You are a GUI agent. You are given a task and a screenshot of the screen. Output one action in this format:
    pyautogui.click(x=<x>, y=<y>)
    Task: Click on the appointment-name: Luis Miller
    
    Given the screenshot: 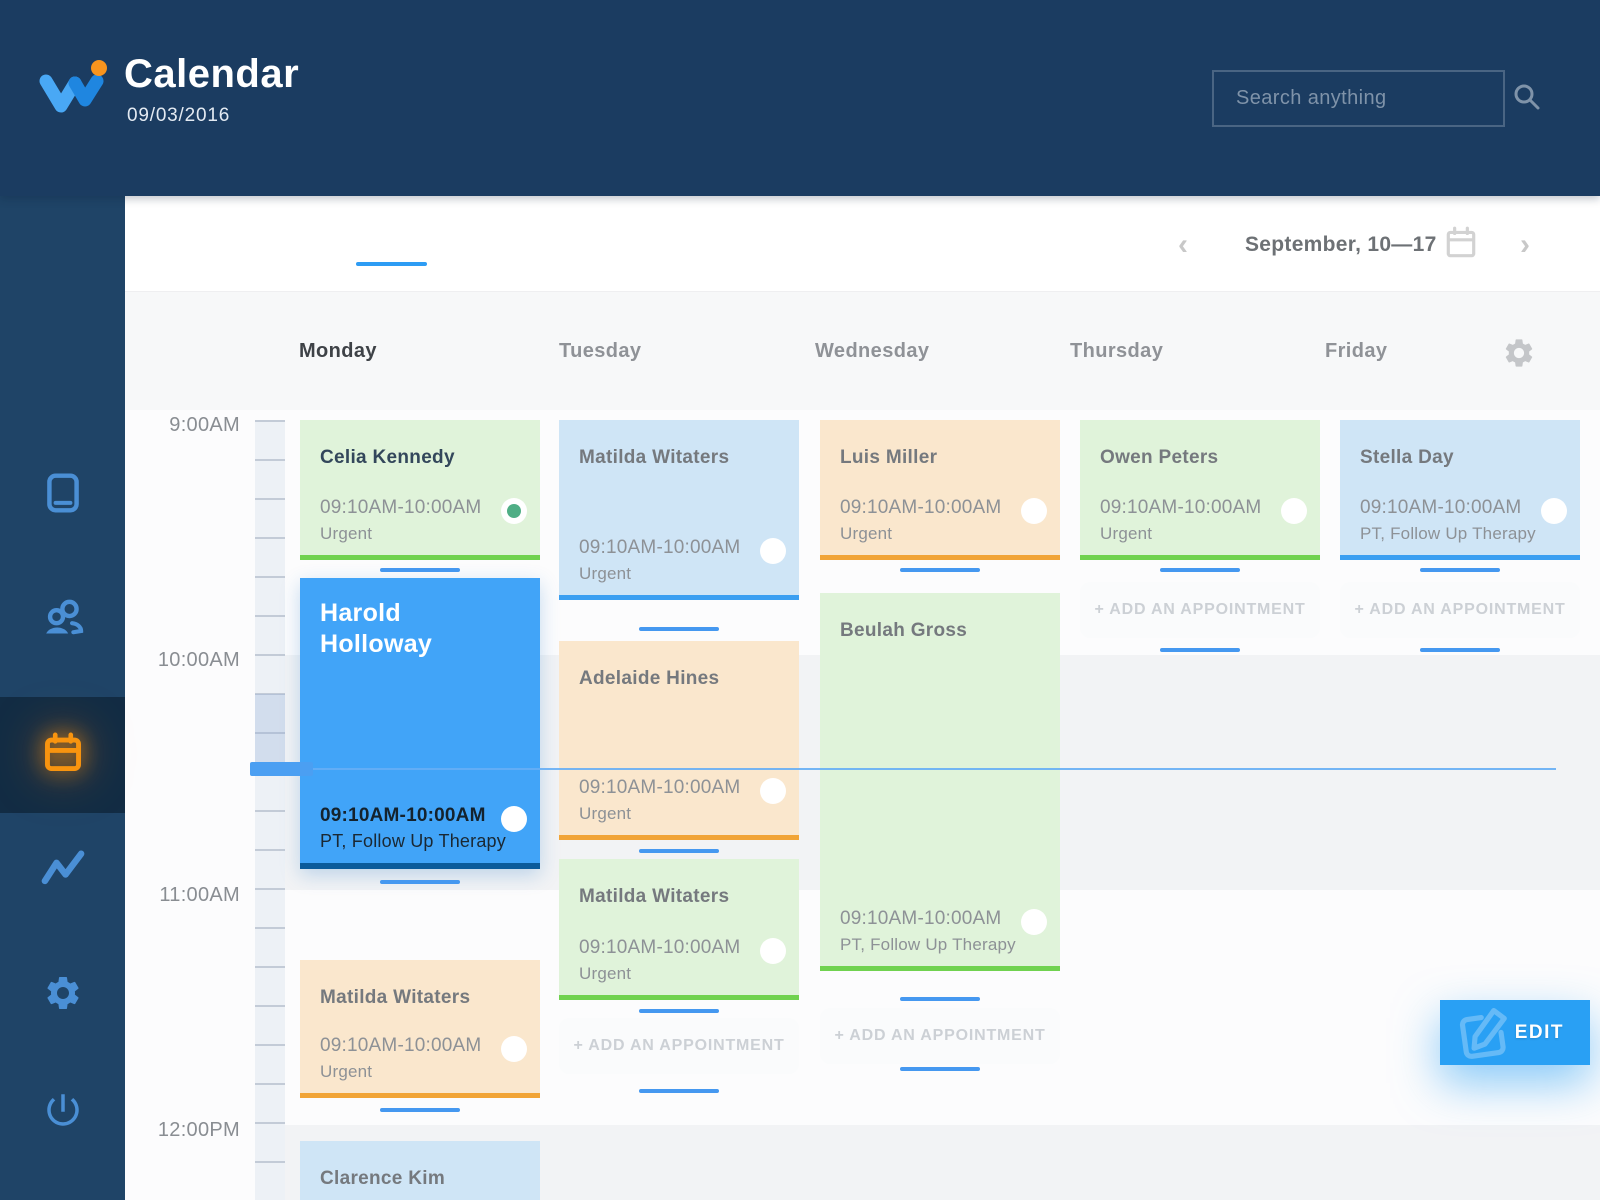 What is the action you would take?
    pyautogui.click(x=889, y=457)
    